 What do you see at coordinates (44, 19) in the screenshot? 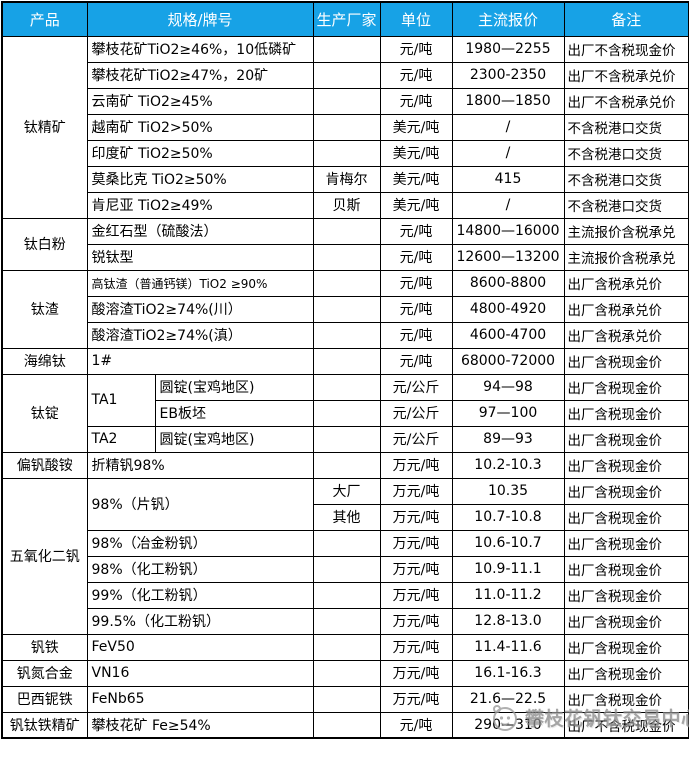
I see `header-product: 产品` at bounding box center [44, 19].